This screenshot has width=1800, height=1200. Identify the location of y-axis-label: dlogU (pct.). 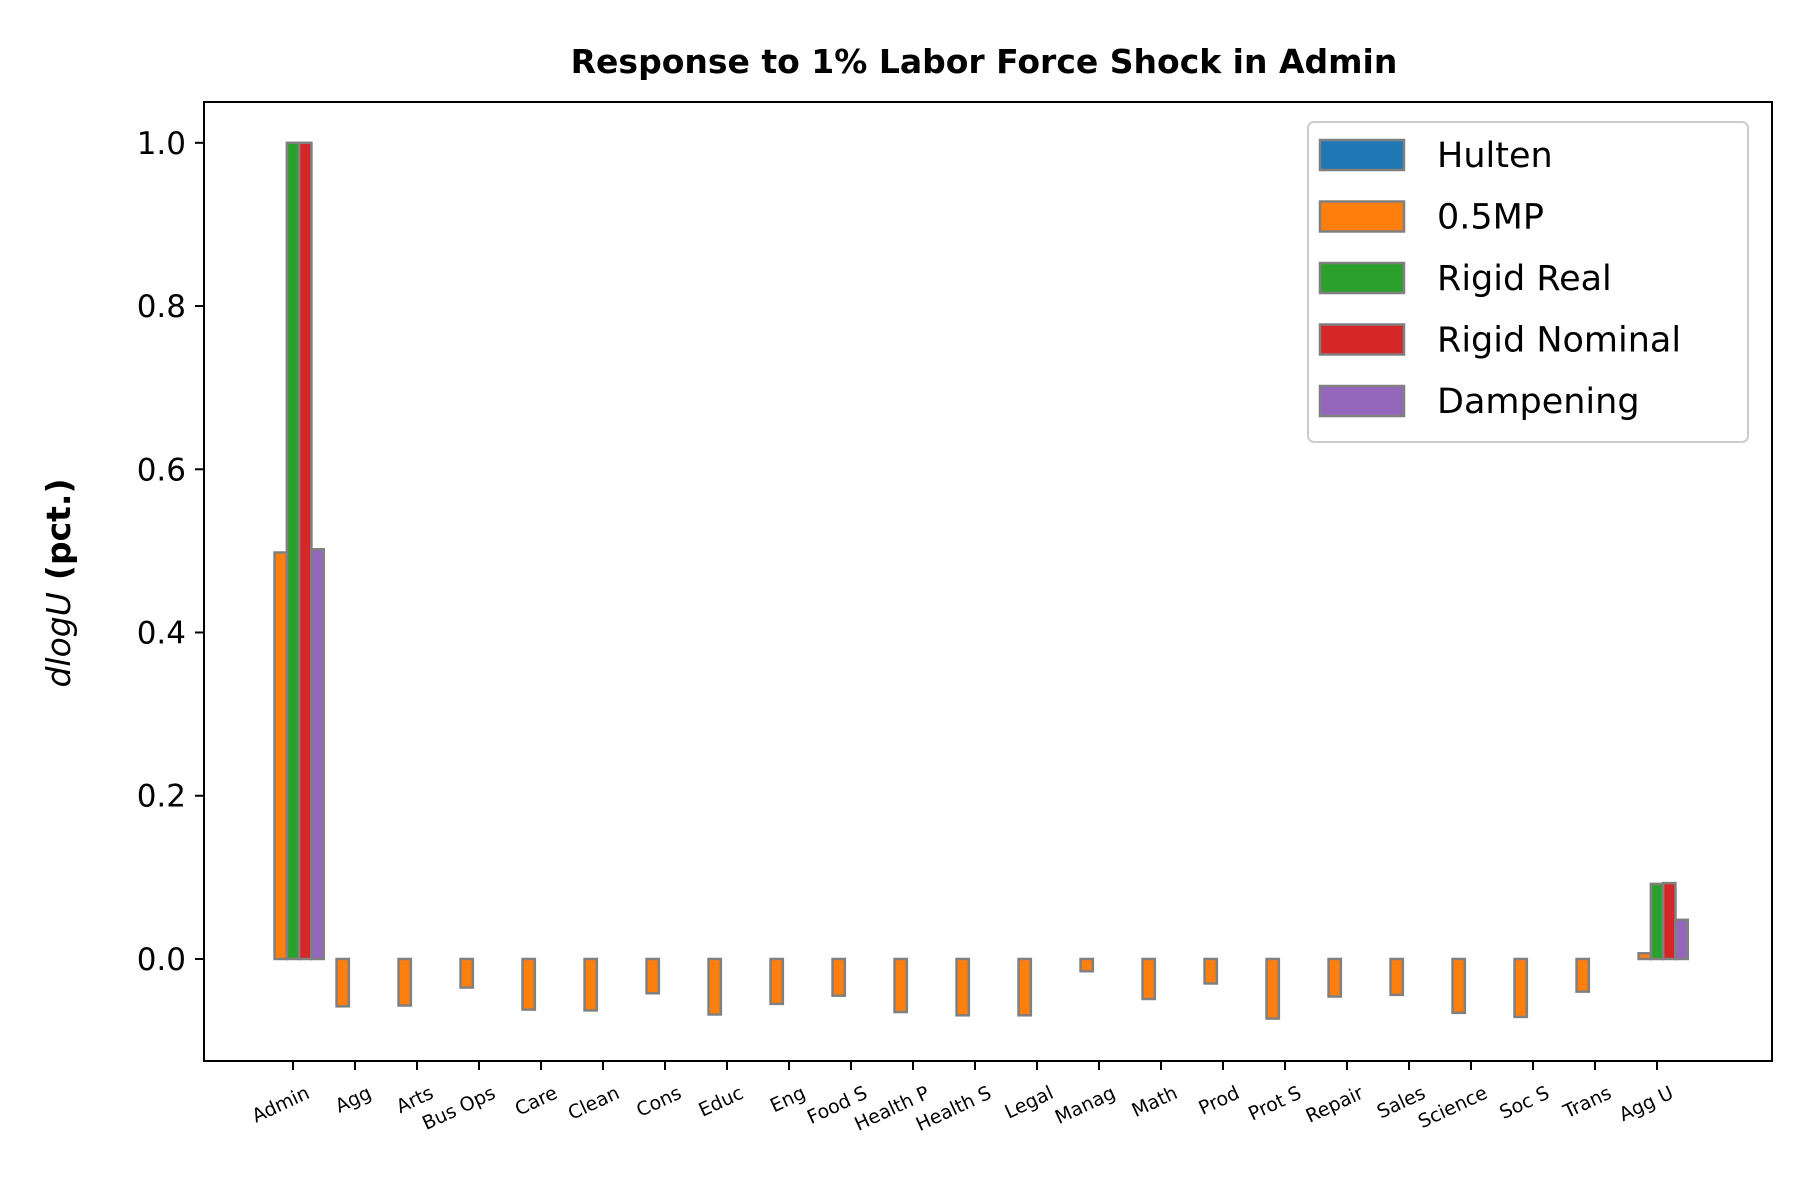
(58, 582).